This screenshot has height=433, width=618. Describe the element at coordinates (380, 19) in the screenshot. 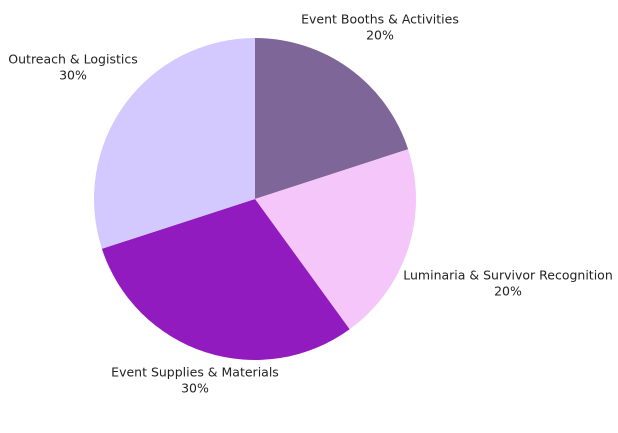

I see `slice-label: Event Booths & Activities` at that location.